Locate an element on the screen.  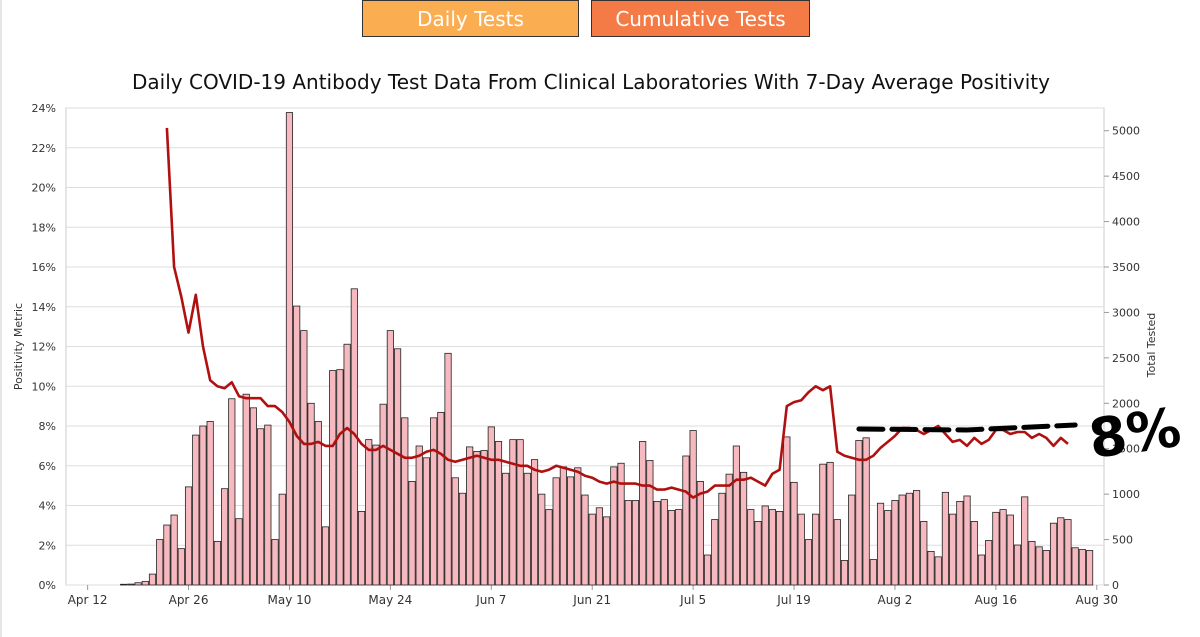
y-left-tick-label: 2% is located at coordinates (47, 545).